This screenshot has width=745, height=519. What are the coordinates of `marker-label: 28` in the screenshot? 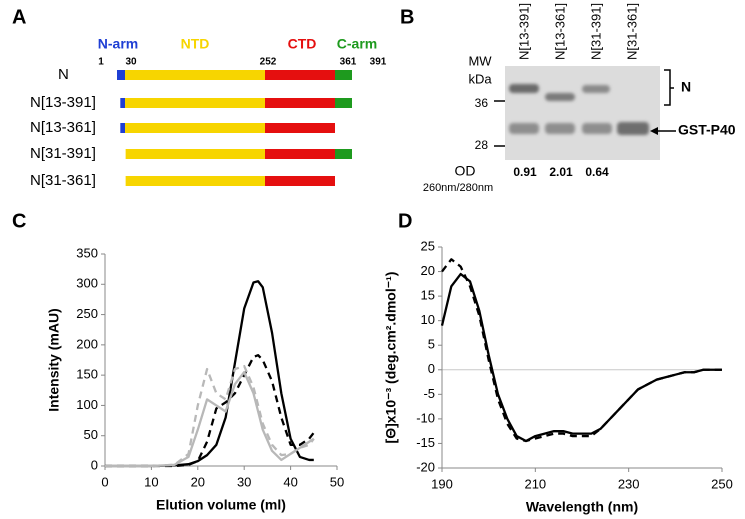 It's located at (482, 145).